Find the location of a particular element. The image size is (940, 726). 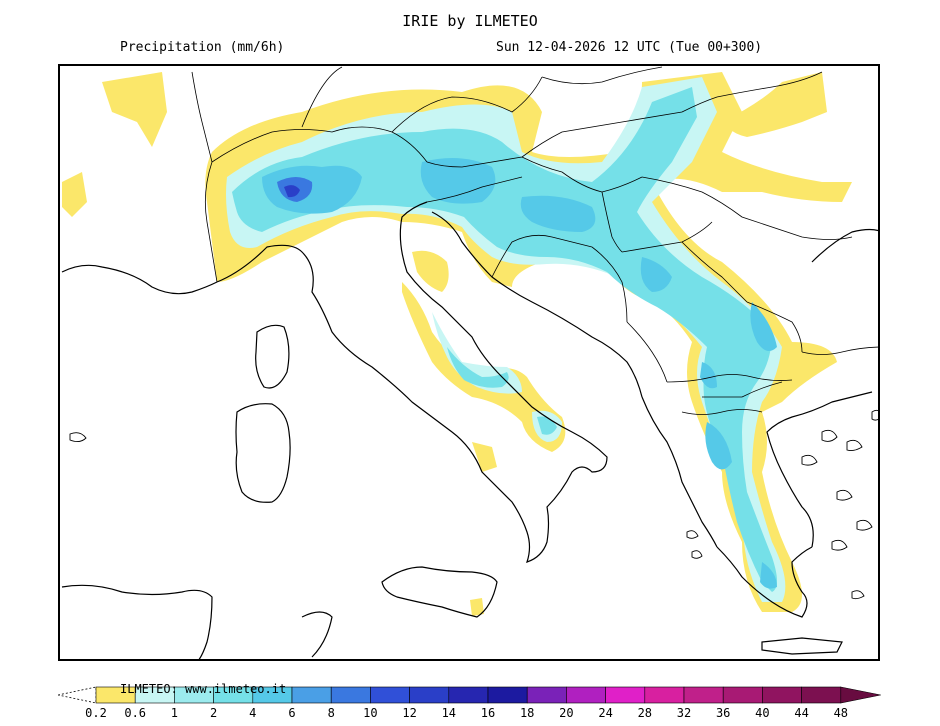

legend-under-triangle is located at coordinates (77, 695).